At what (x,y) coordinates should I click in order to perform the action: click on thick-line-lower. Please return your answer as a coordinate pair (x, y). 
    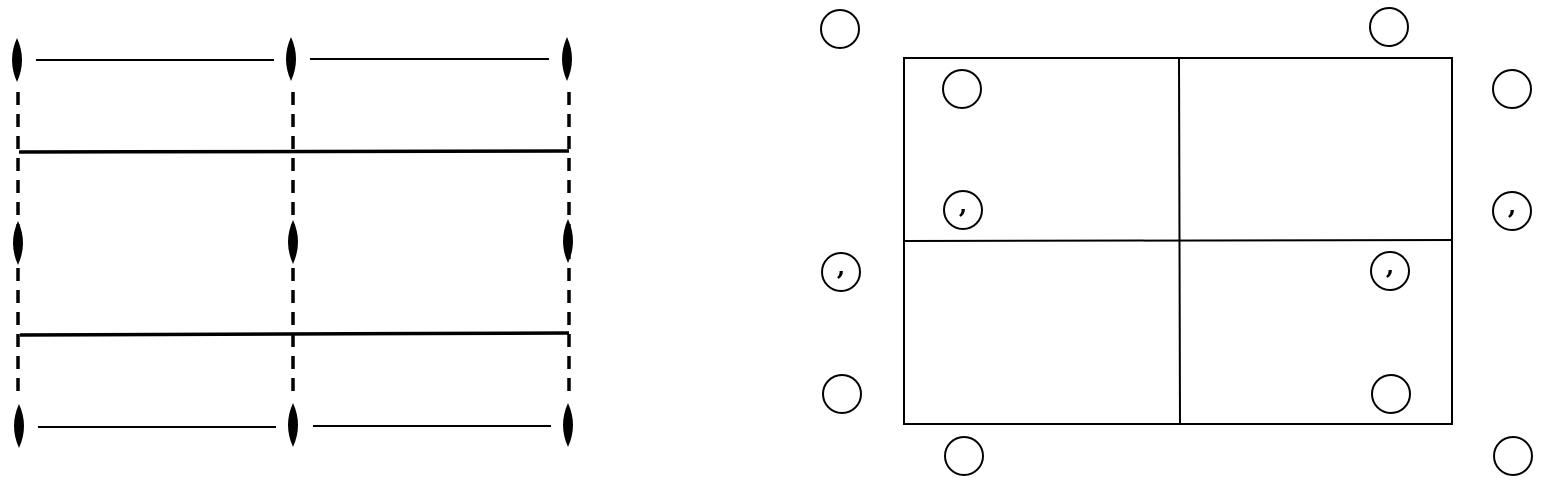
    Looking at the image, I should click on (294, 334).